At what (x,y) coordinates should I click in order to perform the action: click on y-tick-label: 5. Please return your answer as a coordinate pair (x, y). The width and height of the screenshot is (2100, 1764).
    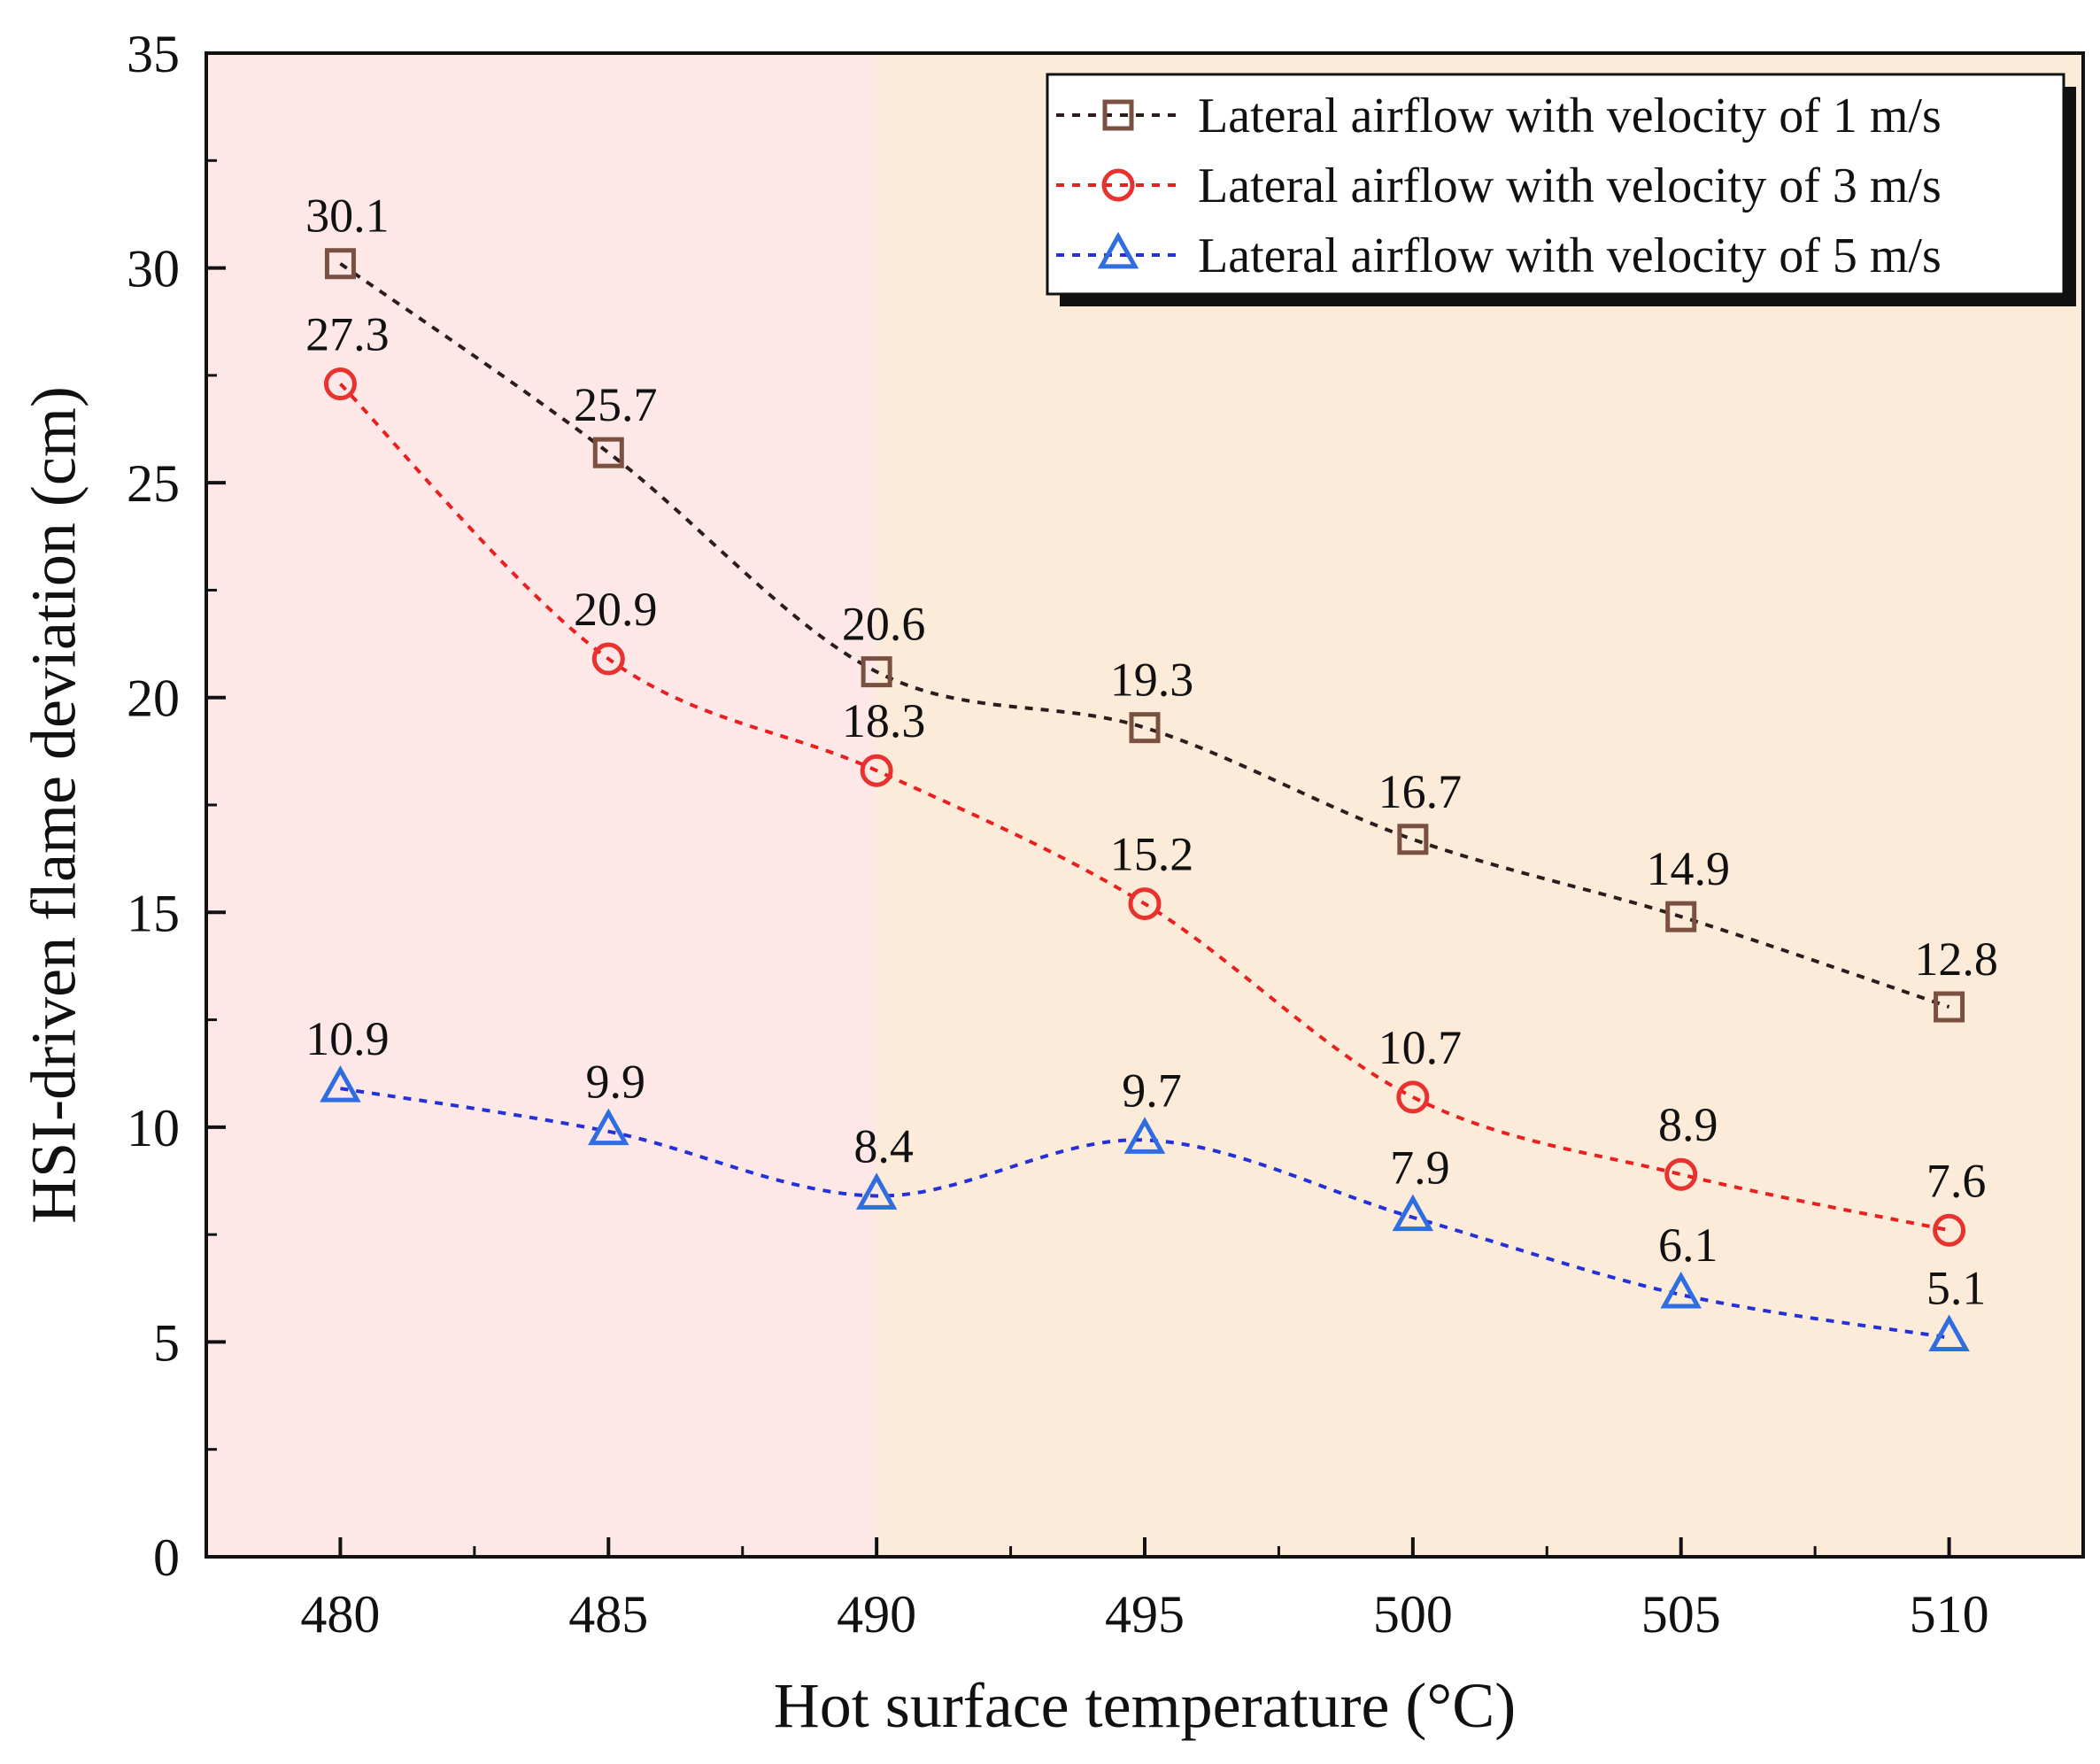
    Looking at the image, I should click on (167, 1342).